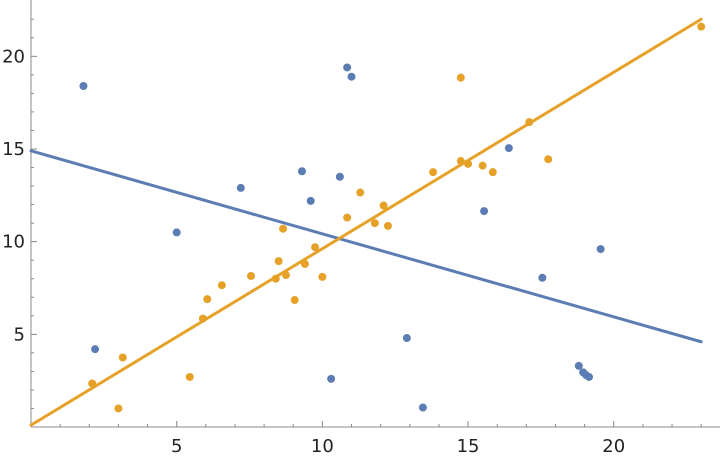 The height and width of the screenshot is (458, 720). Describe the element at coordinates (322, 446) in the screenshot. I see `x-tick-label: 10` at that location.